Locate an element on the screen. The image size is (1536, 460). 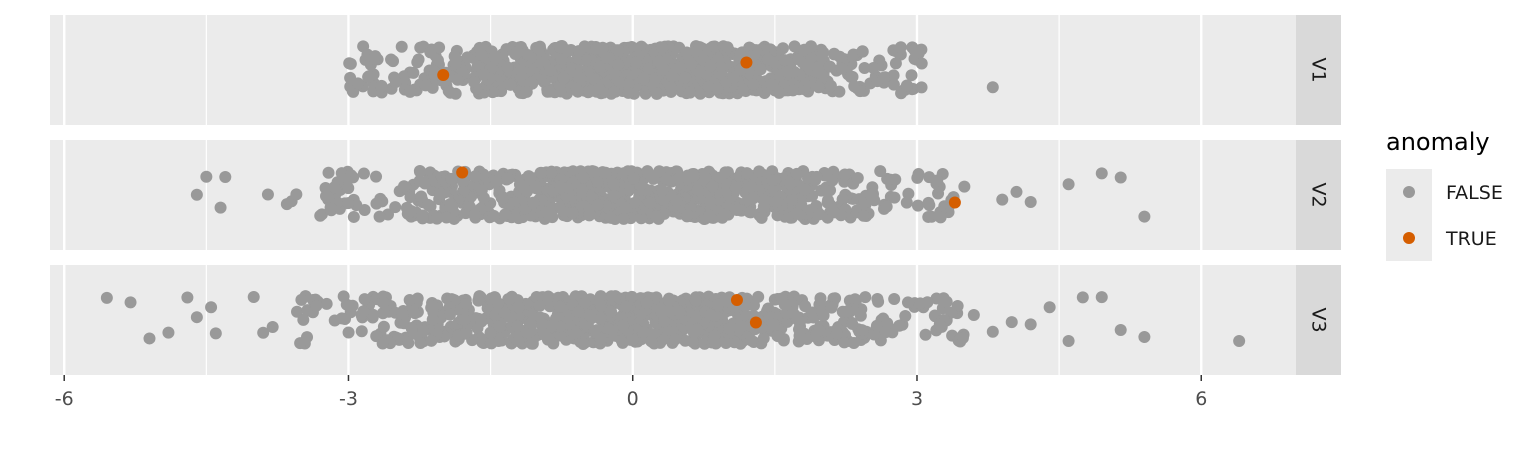
legend-key-true is located at coordinates (1409, 238).